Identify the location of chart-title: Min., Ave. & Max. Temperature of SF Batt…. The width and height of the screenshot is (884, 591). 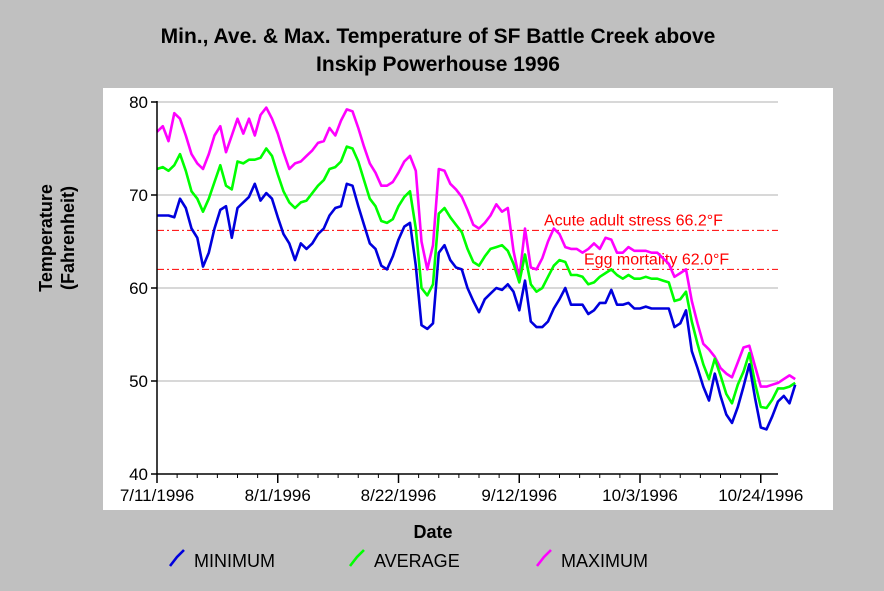
(438, 50).